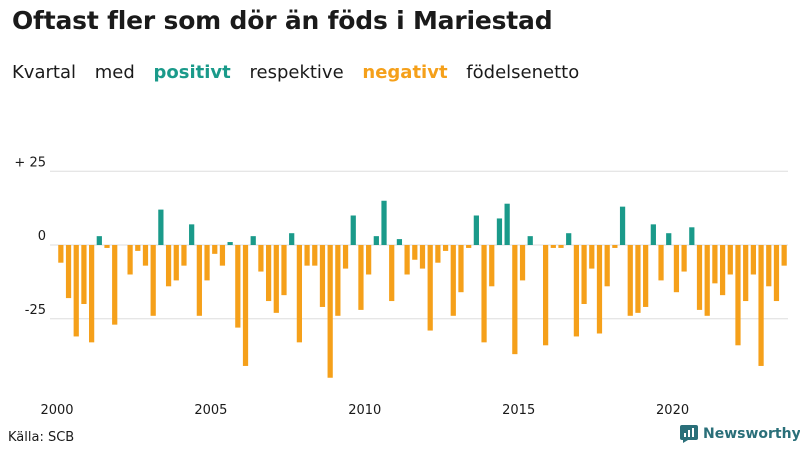  I want to click on subtitle-text-fodelsenetto: födelsenetto, so click(523, 72).